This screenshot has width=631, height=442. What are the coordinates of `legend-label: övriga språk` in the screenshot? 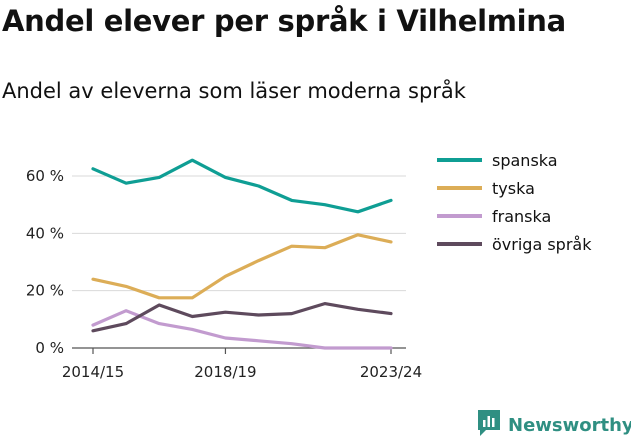 It's located at (542, 244).